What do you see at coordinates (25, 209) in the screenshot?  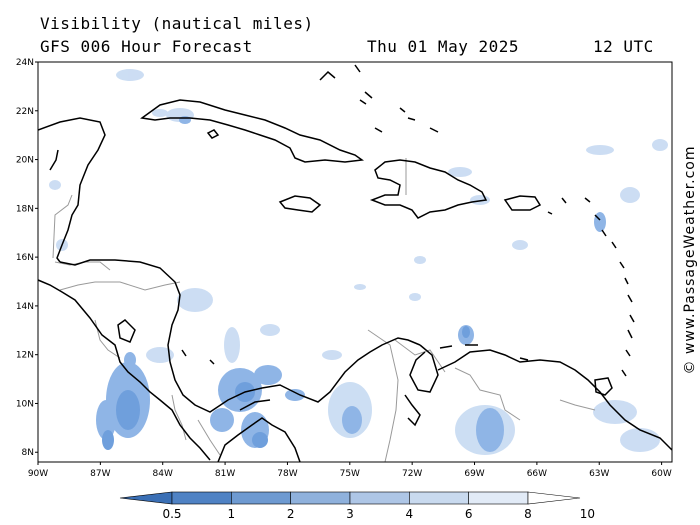 I see `lat-tick-label: 18N` at bounding box center [25, 209].